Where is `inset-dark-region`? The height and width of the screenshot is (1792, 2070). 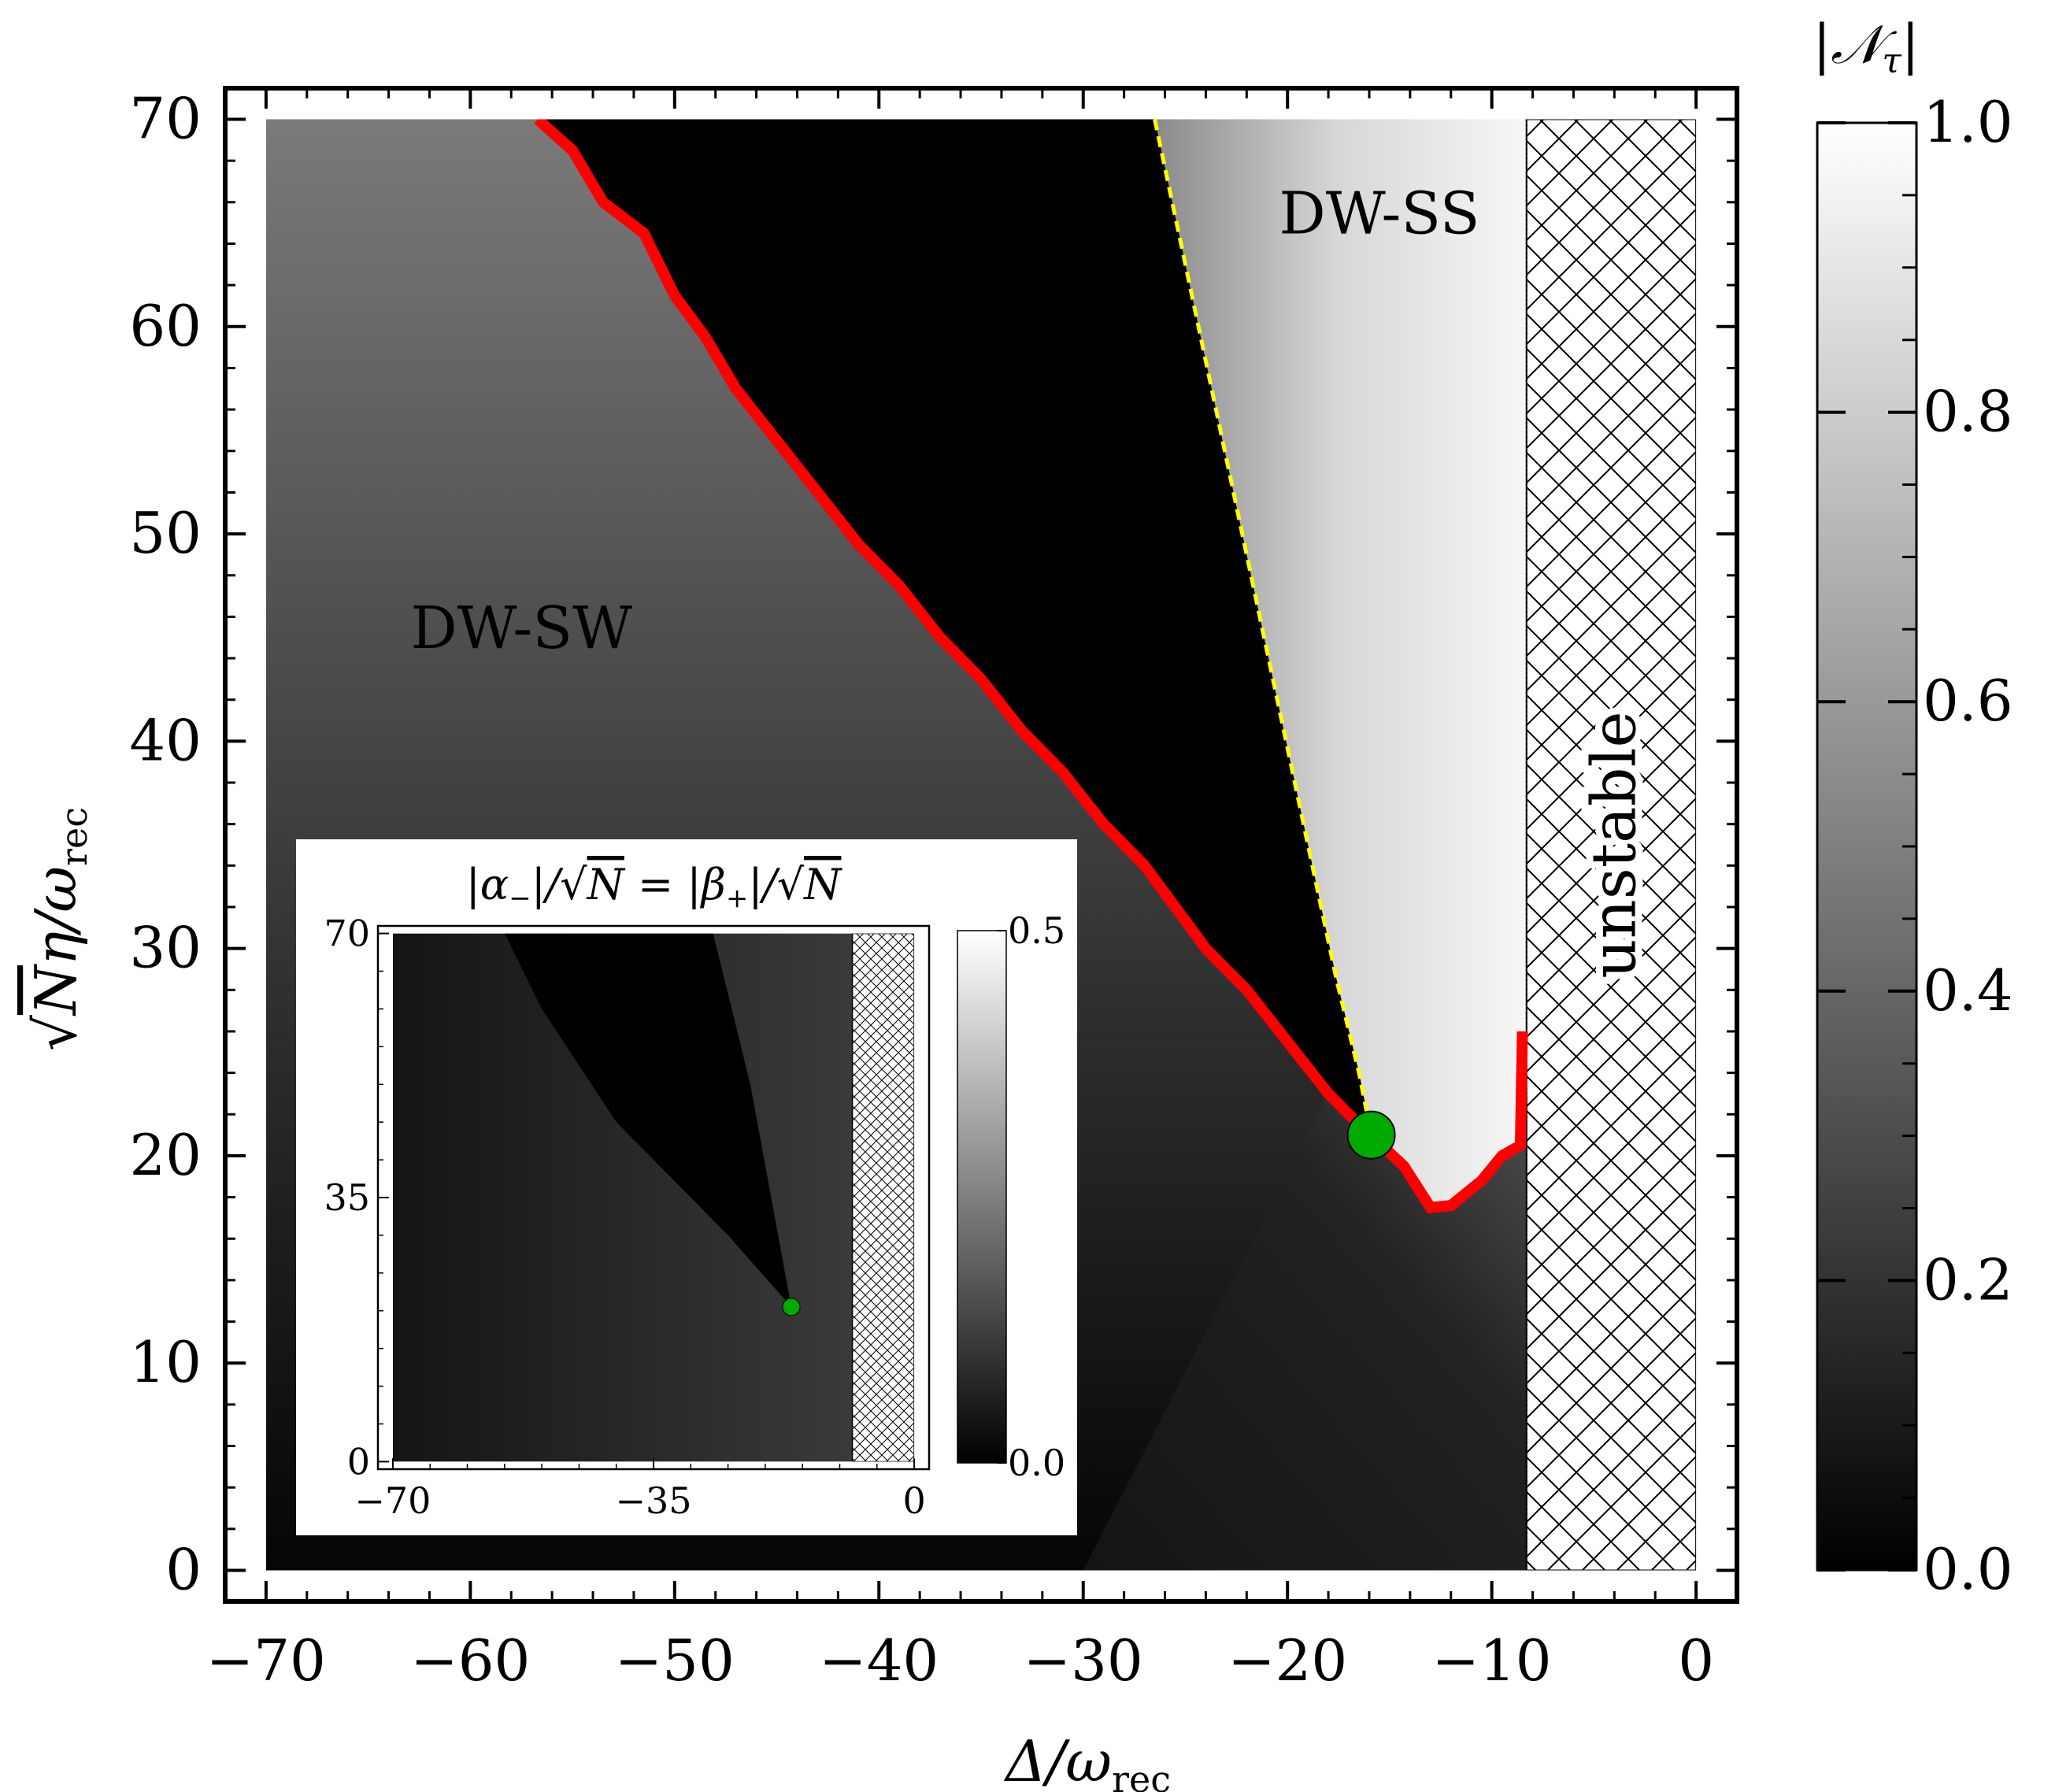 inset-dark-region is located at coordinates (648, 1120).